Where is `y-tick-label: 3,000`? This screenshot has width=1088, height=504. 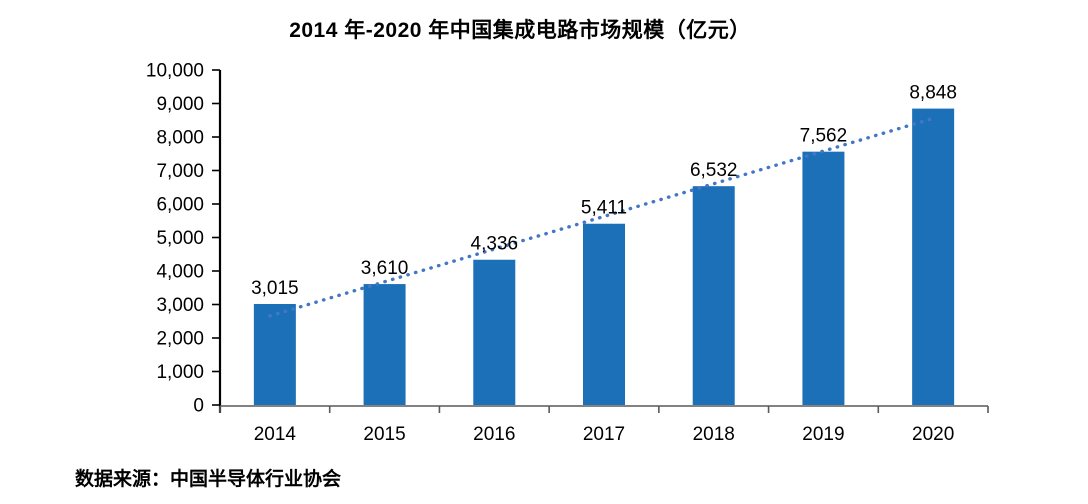
y-tick-label: 3,000 is located at coordinates (180, 305).